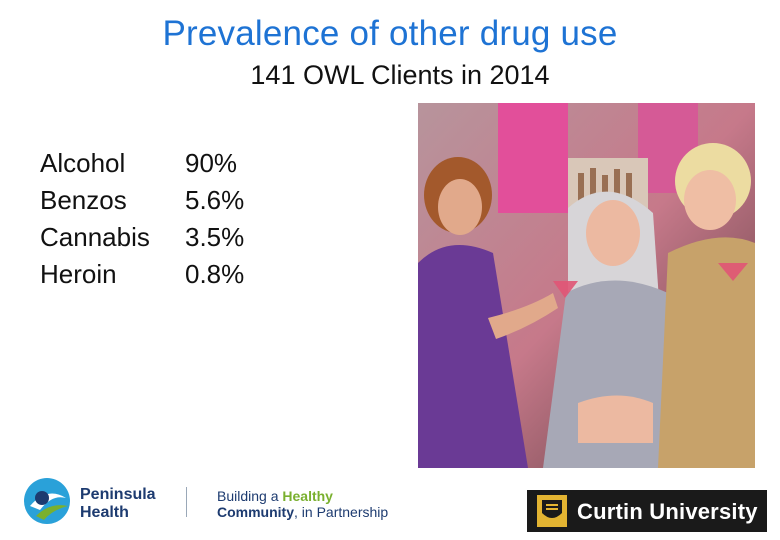 Image resolution: width=780 pixels, height=540 pixels. I want to click on peninsula-health-logo-icon, so click(47, 501).